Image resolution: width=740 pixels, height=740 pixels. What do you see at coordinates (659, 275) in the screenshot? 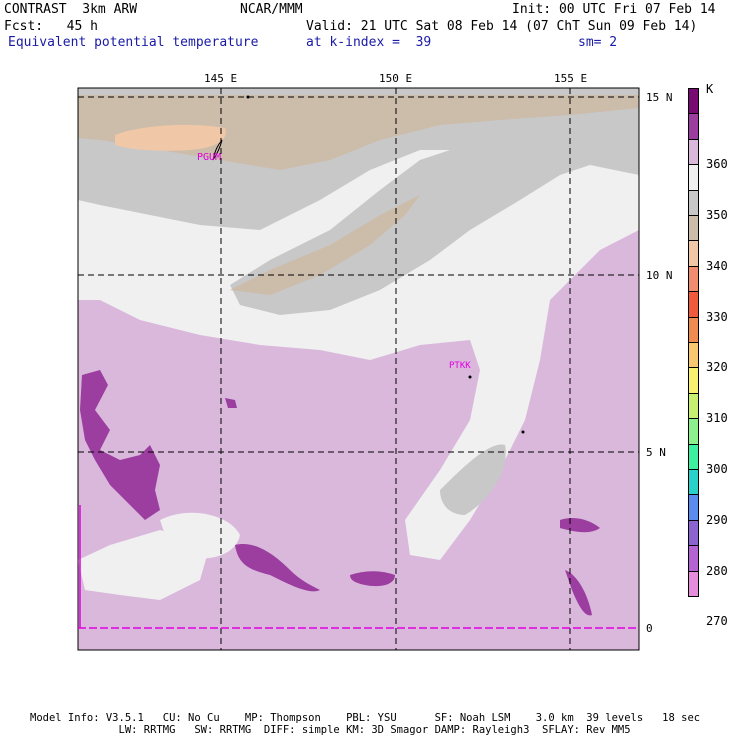
I see `lat-label-10n: 10 N` at bounding box center [659, 275].